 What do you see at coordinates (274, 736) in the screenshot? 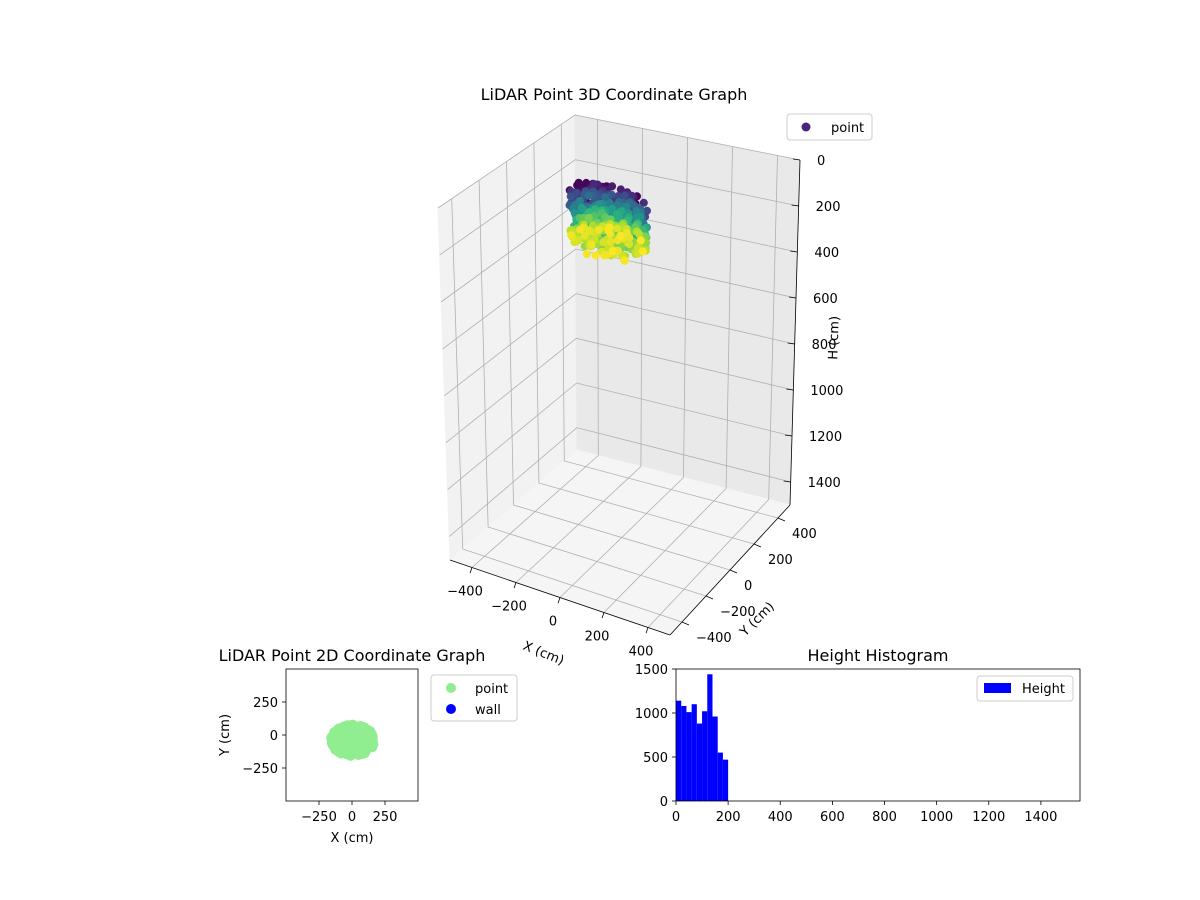
I see `y-tick-label-2d: 0` at bounding box center [274, 736].